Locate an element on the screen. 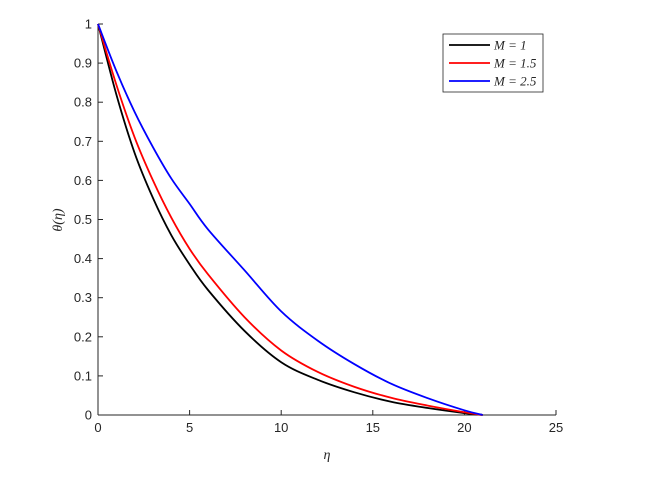  x-tick-label: 0 is located at coordinates (97, 427).